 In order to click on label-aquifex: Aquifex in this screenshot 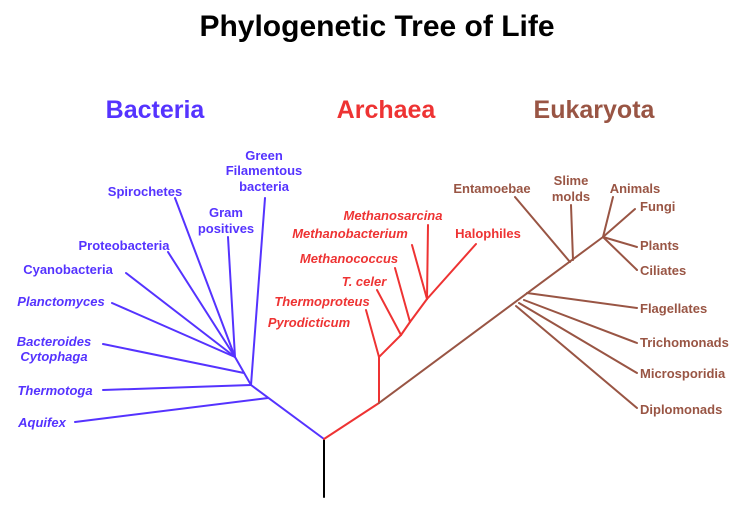, I will do `click(41, 422)`.